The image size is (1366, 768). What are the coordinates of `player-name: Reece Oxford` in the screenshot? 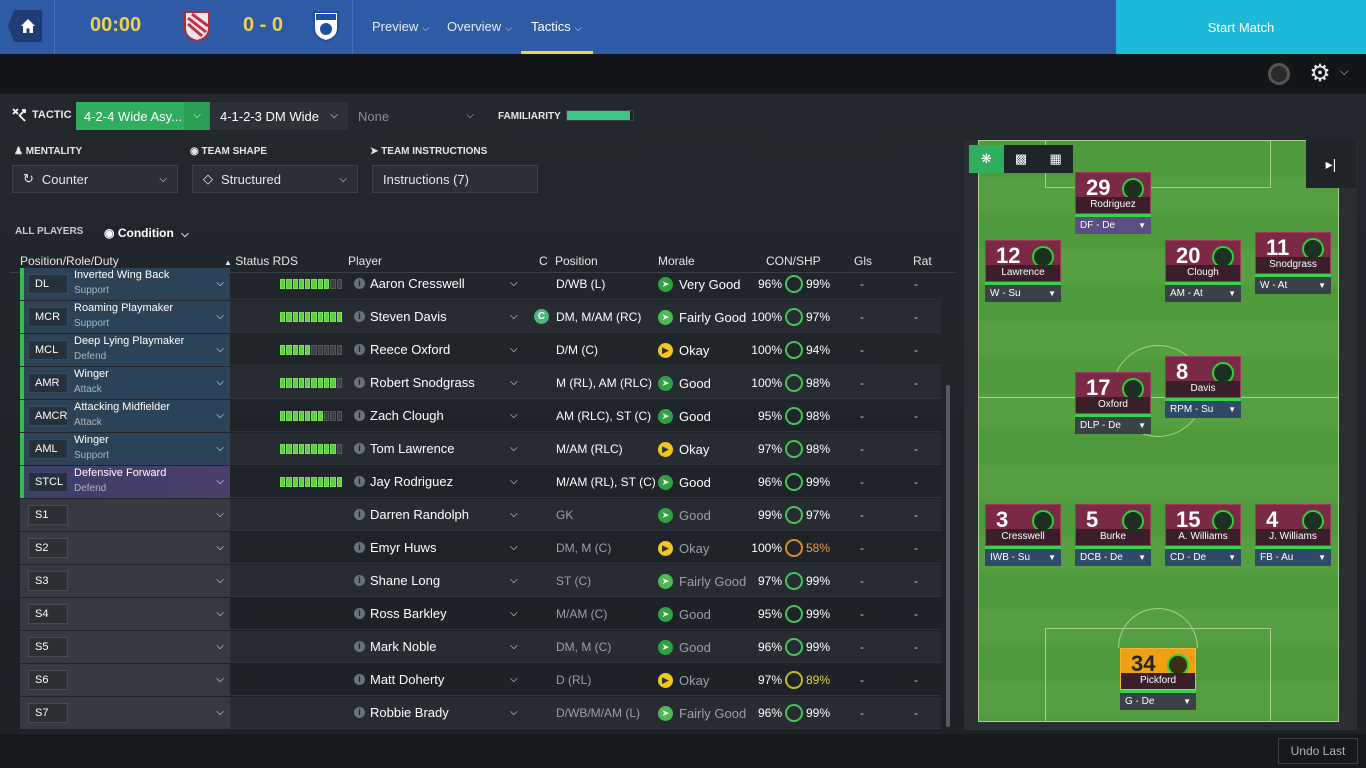 It's located at (410, 349).